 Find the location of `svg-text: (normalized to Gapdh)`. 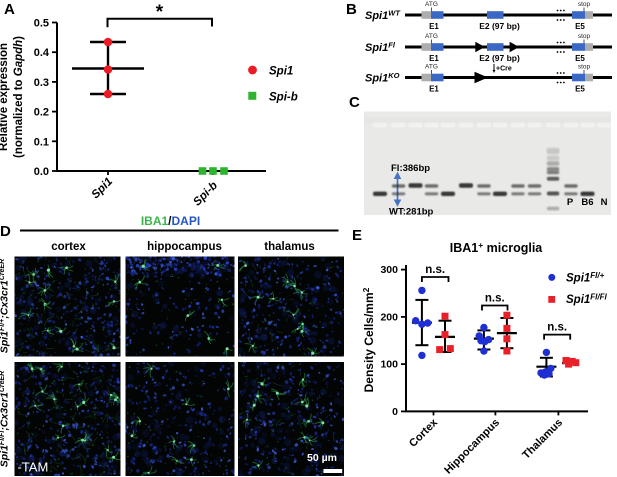

svg-text: (normalized to Gapdh) is located at coordinates (19, 97).